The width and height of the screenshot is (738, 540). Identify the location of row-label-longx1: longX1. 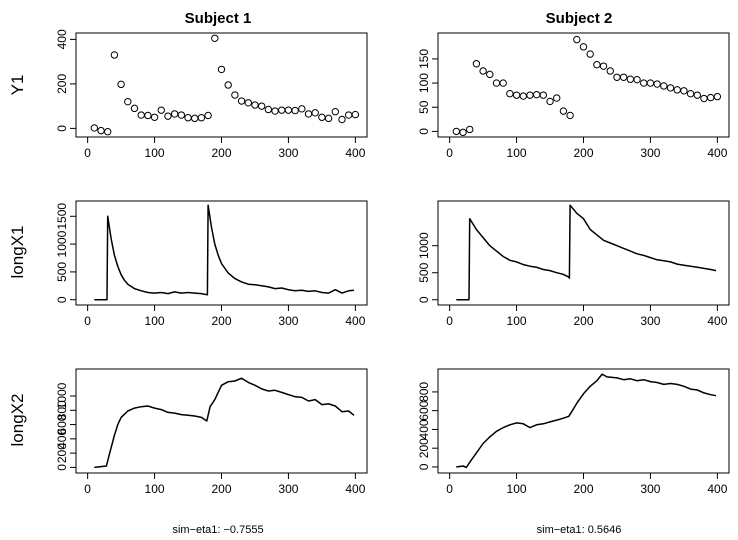
(17, 252).